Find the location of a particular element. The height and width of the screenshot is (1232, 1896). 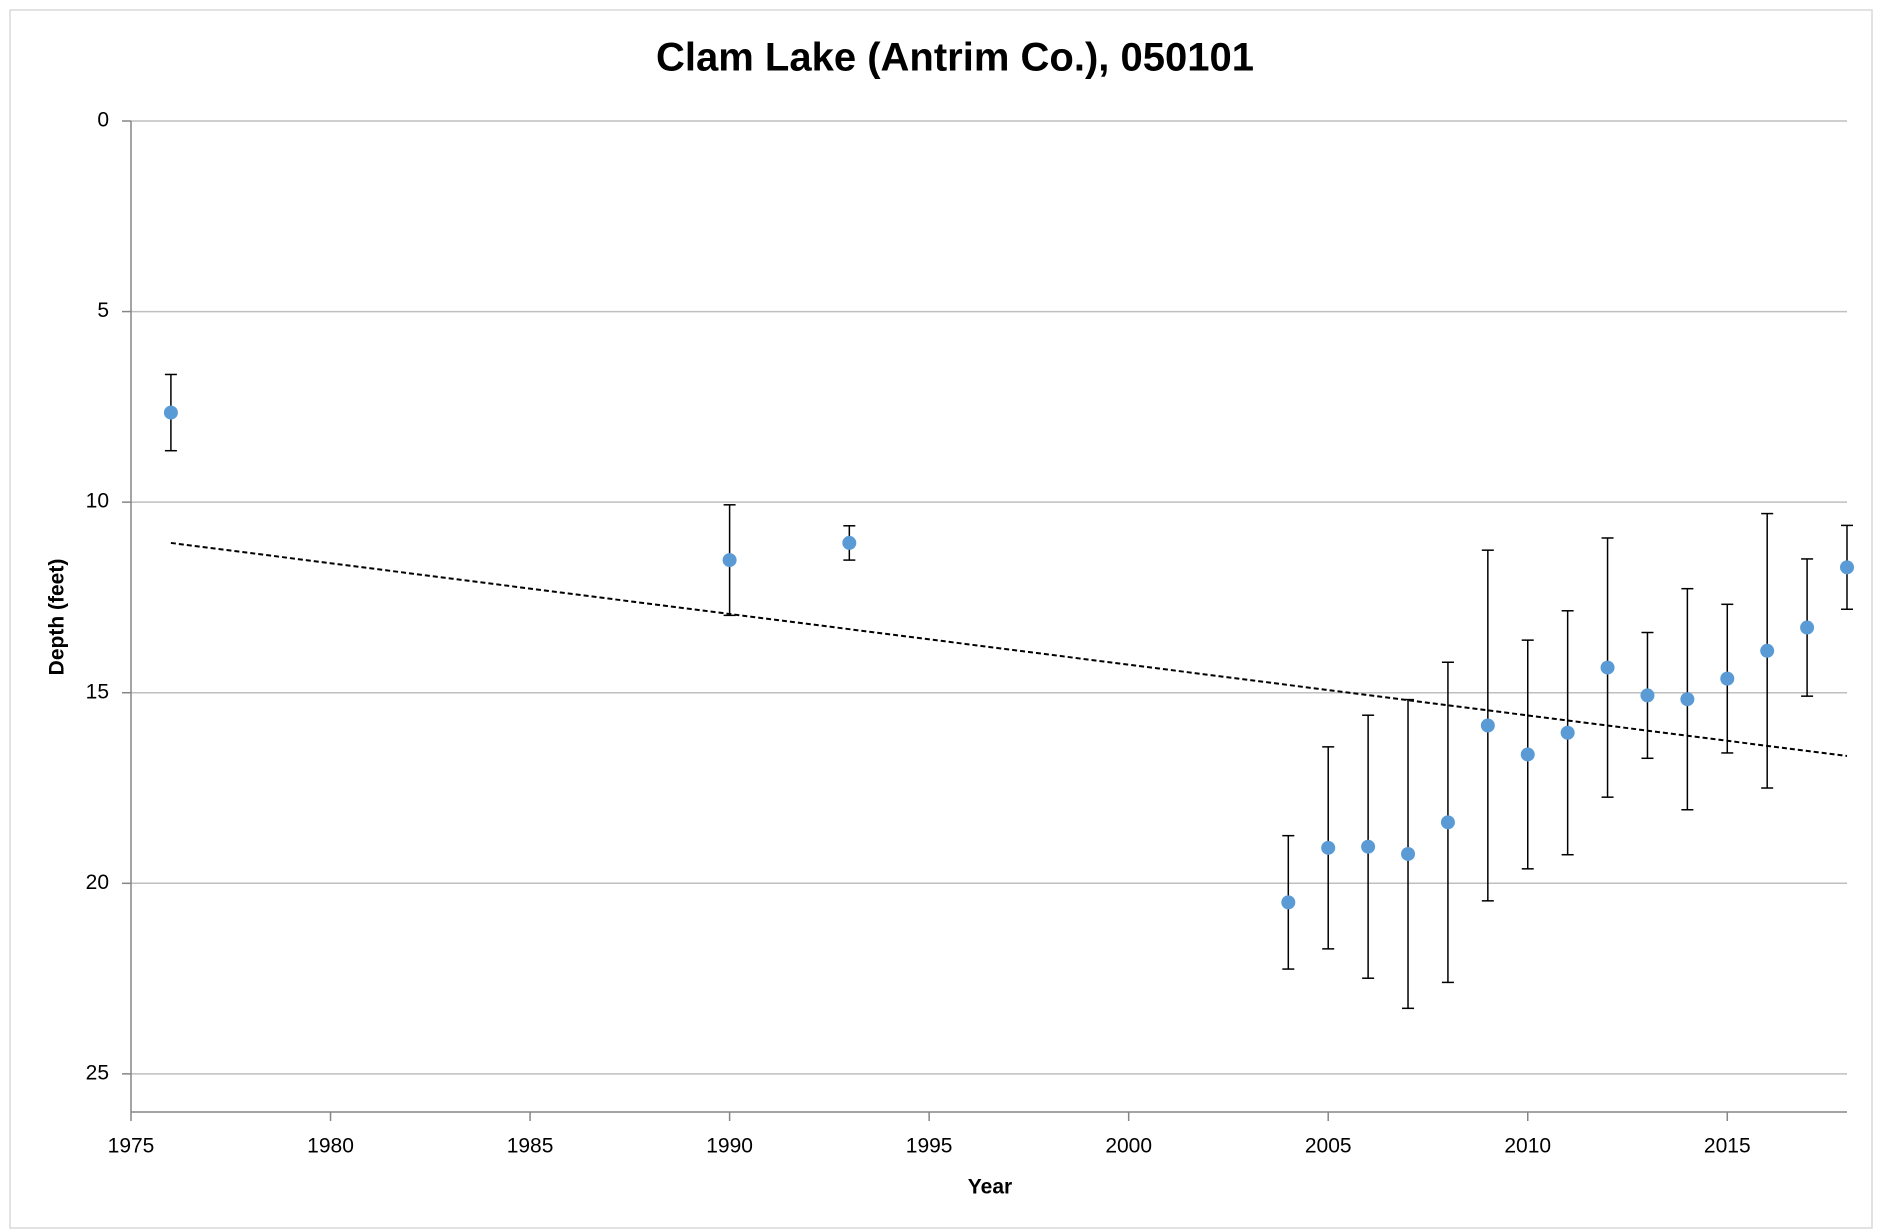

y-tick-label: 25 is located at coordinates (97, 1072).